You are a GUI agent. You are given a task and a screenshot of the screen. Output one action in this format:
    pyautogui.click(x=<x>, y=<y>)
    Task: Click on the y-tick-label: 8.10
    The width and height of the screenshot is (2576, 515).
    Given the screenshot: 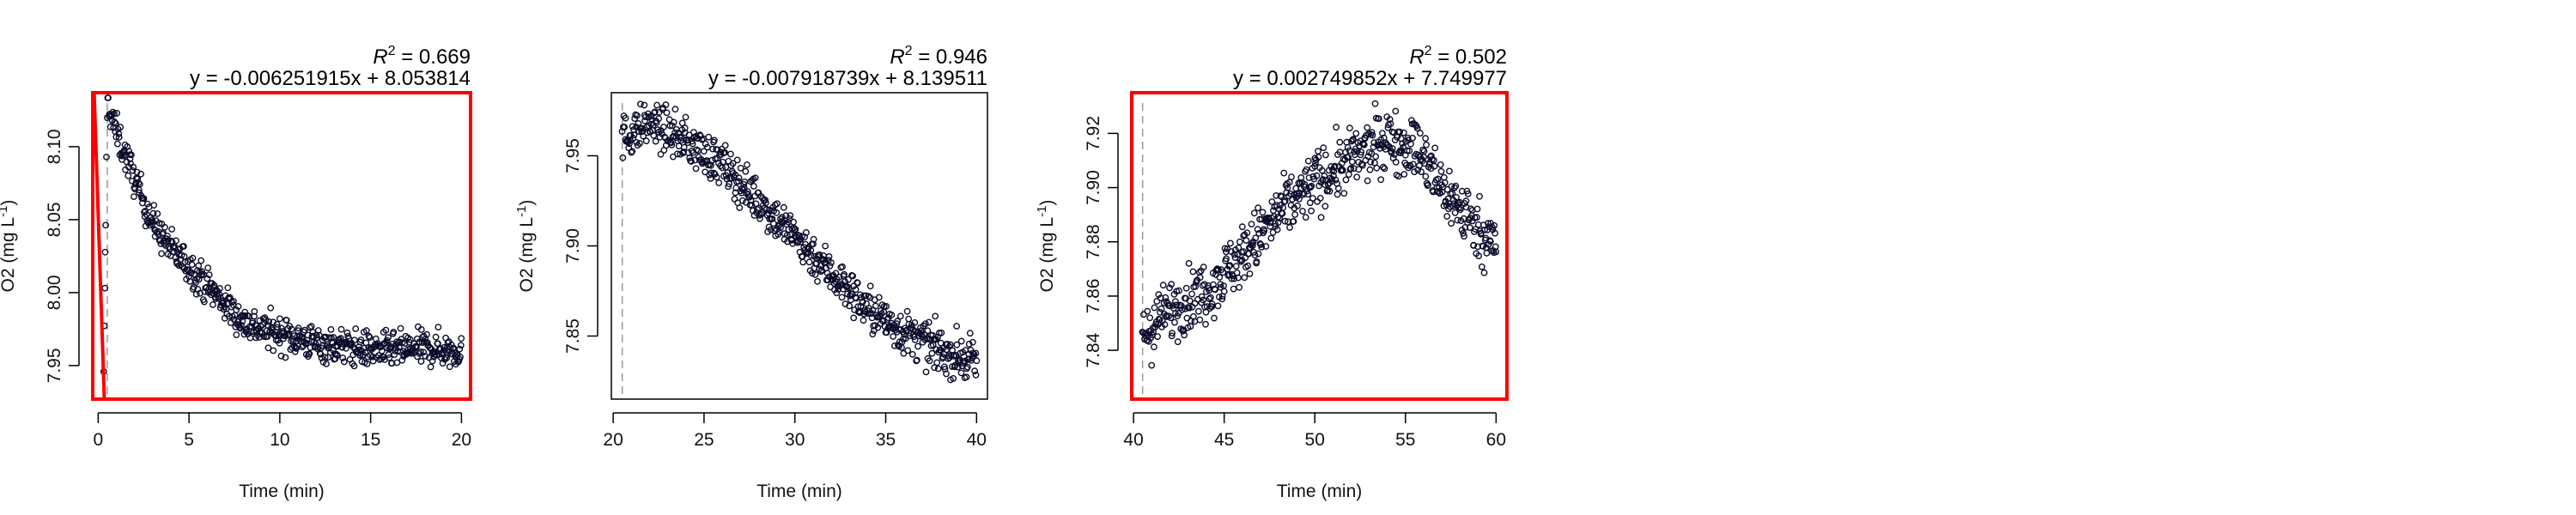 What is the action you would take?
    pyautogui.click(x=55, y=146)
    